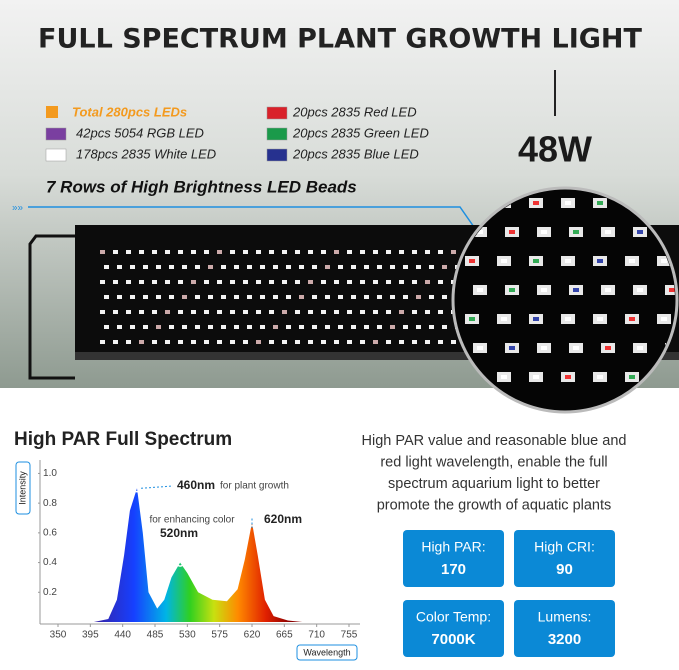 The height and width of the screenshot is (670, 679). What do you see at coordinates (23, 488) in the screenshot?
I see `y-label-box` at bounding box center [23, 488].